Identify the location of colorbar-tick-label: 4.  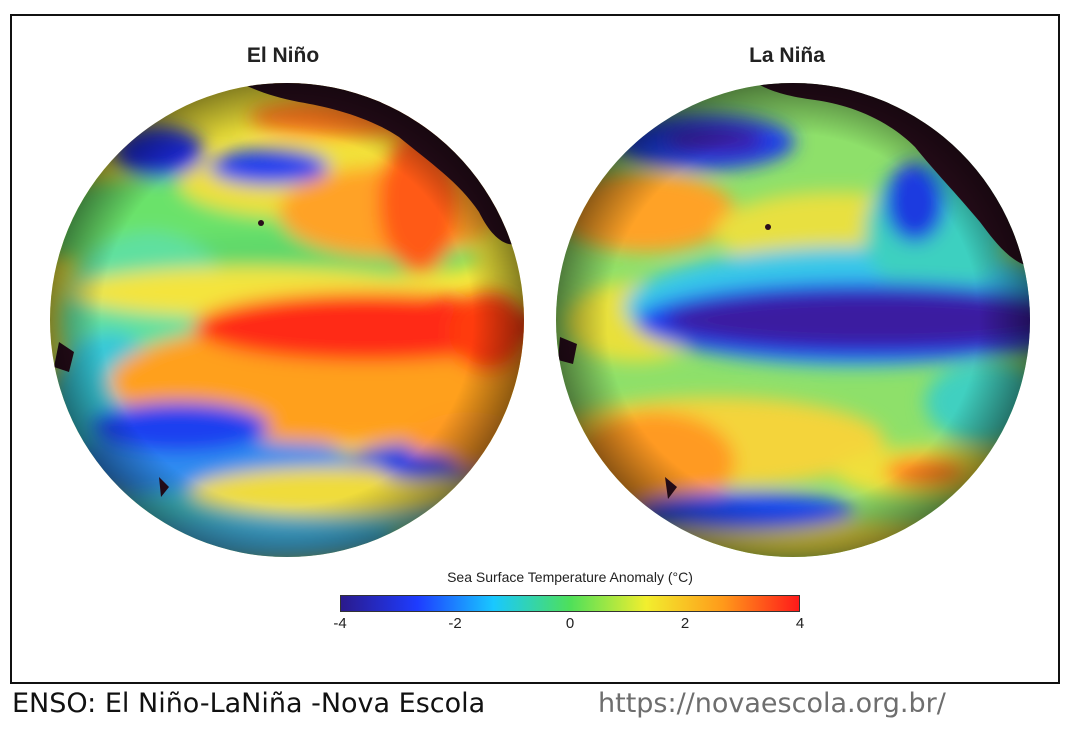
(800, 623).